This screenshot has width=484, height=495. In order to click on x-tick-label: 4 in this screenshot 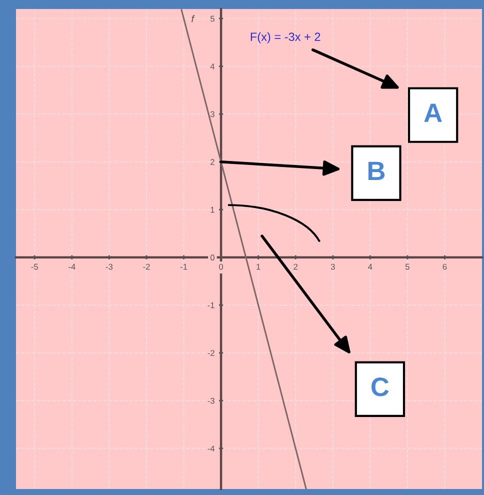, I will do `click(370, 267)`.